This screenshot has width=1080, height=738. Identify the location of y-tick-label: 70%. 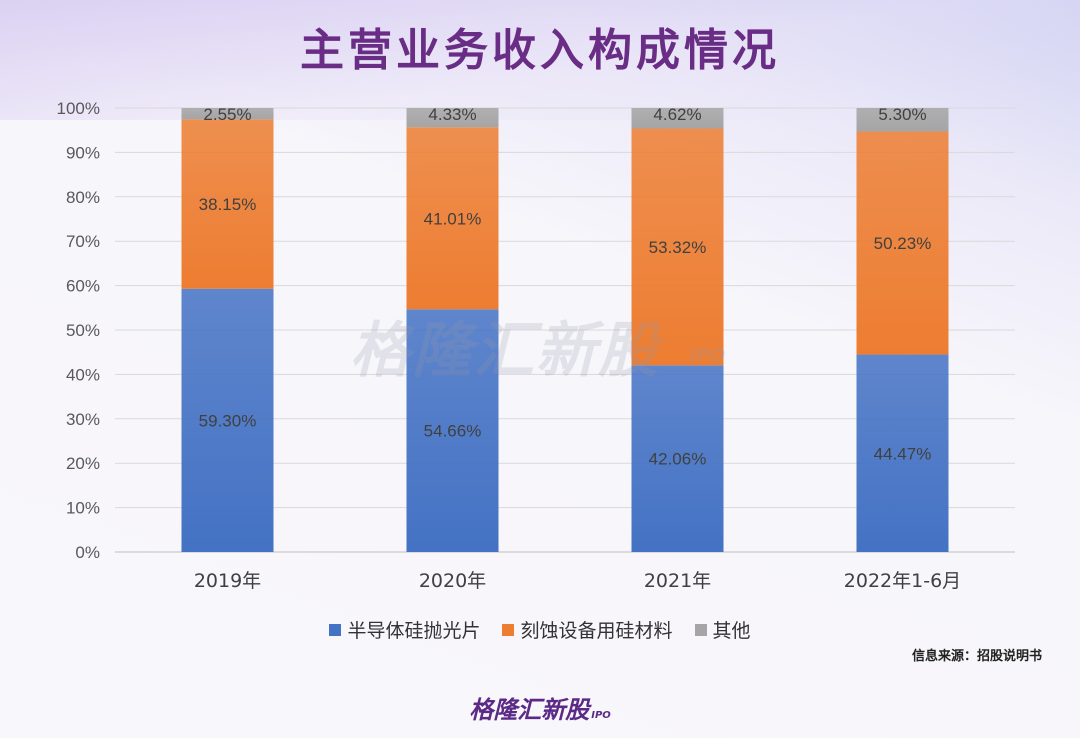
(83, 241).